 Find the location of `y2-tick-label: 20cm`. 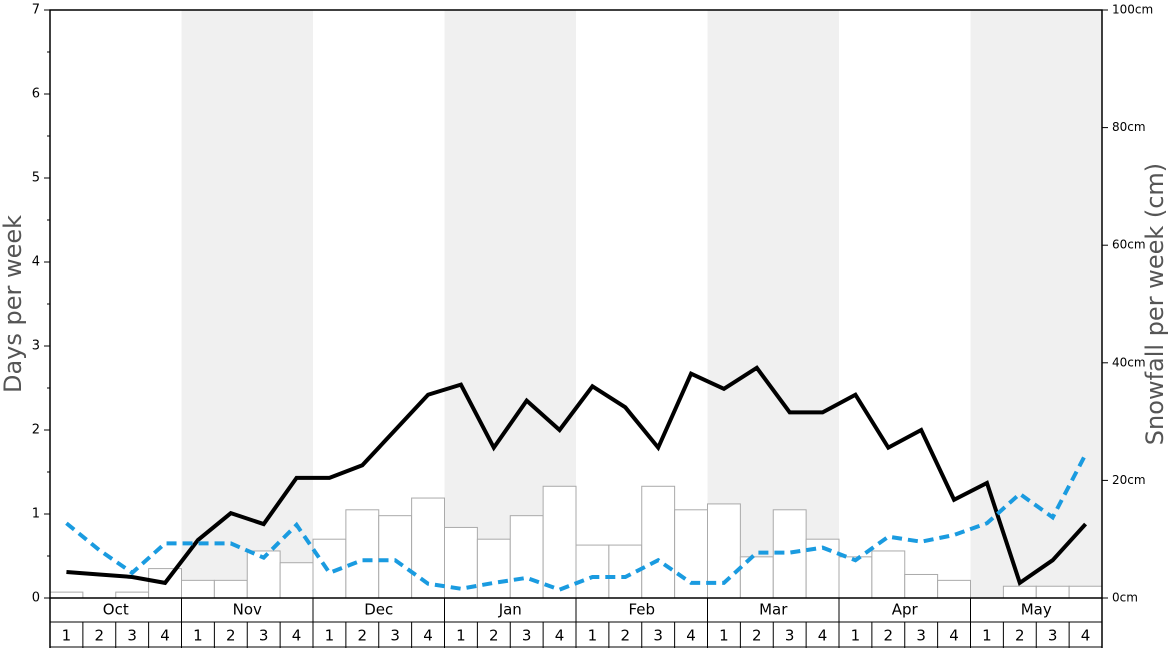

y2-tick-label: 20cm is located at coordinates (1129, 480).